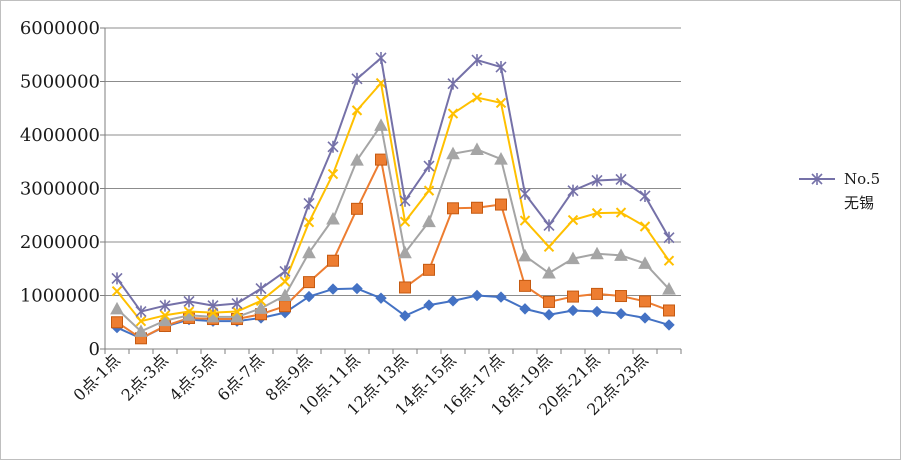 The height and width of the screenshot is (460, 901). I want to click on y-tick-label: 1000000, so click(60, 296).